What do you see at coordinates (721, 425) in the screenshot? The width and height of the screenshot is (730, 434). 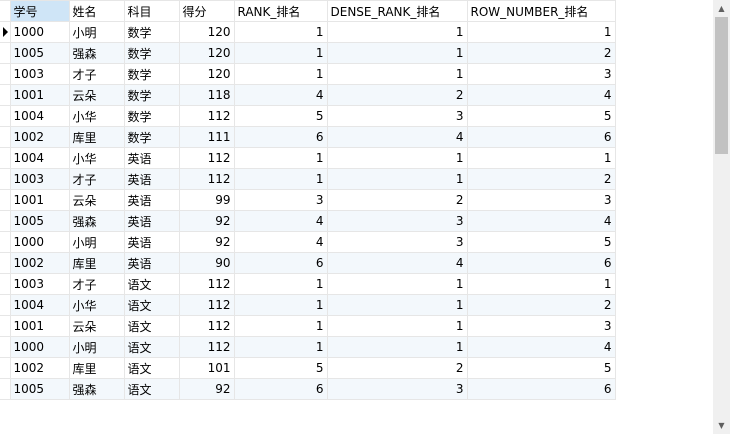 I see `scroll-down-arrow-icon: ▼` at bounding box center [721, 425].